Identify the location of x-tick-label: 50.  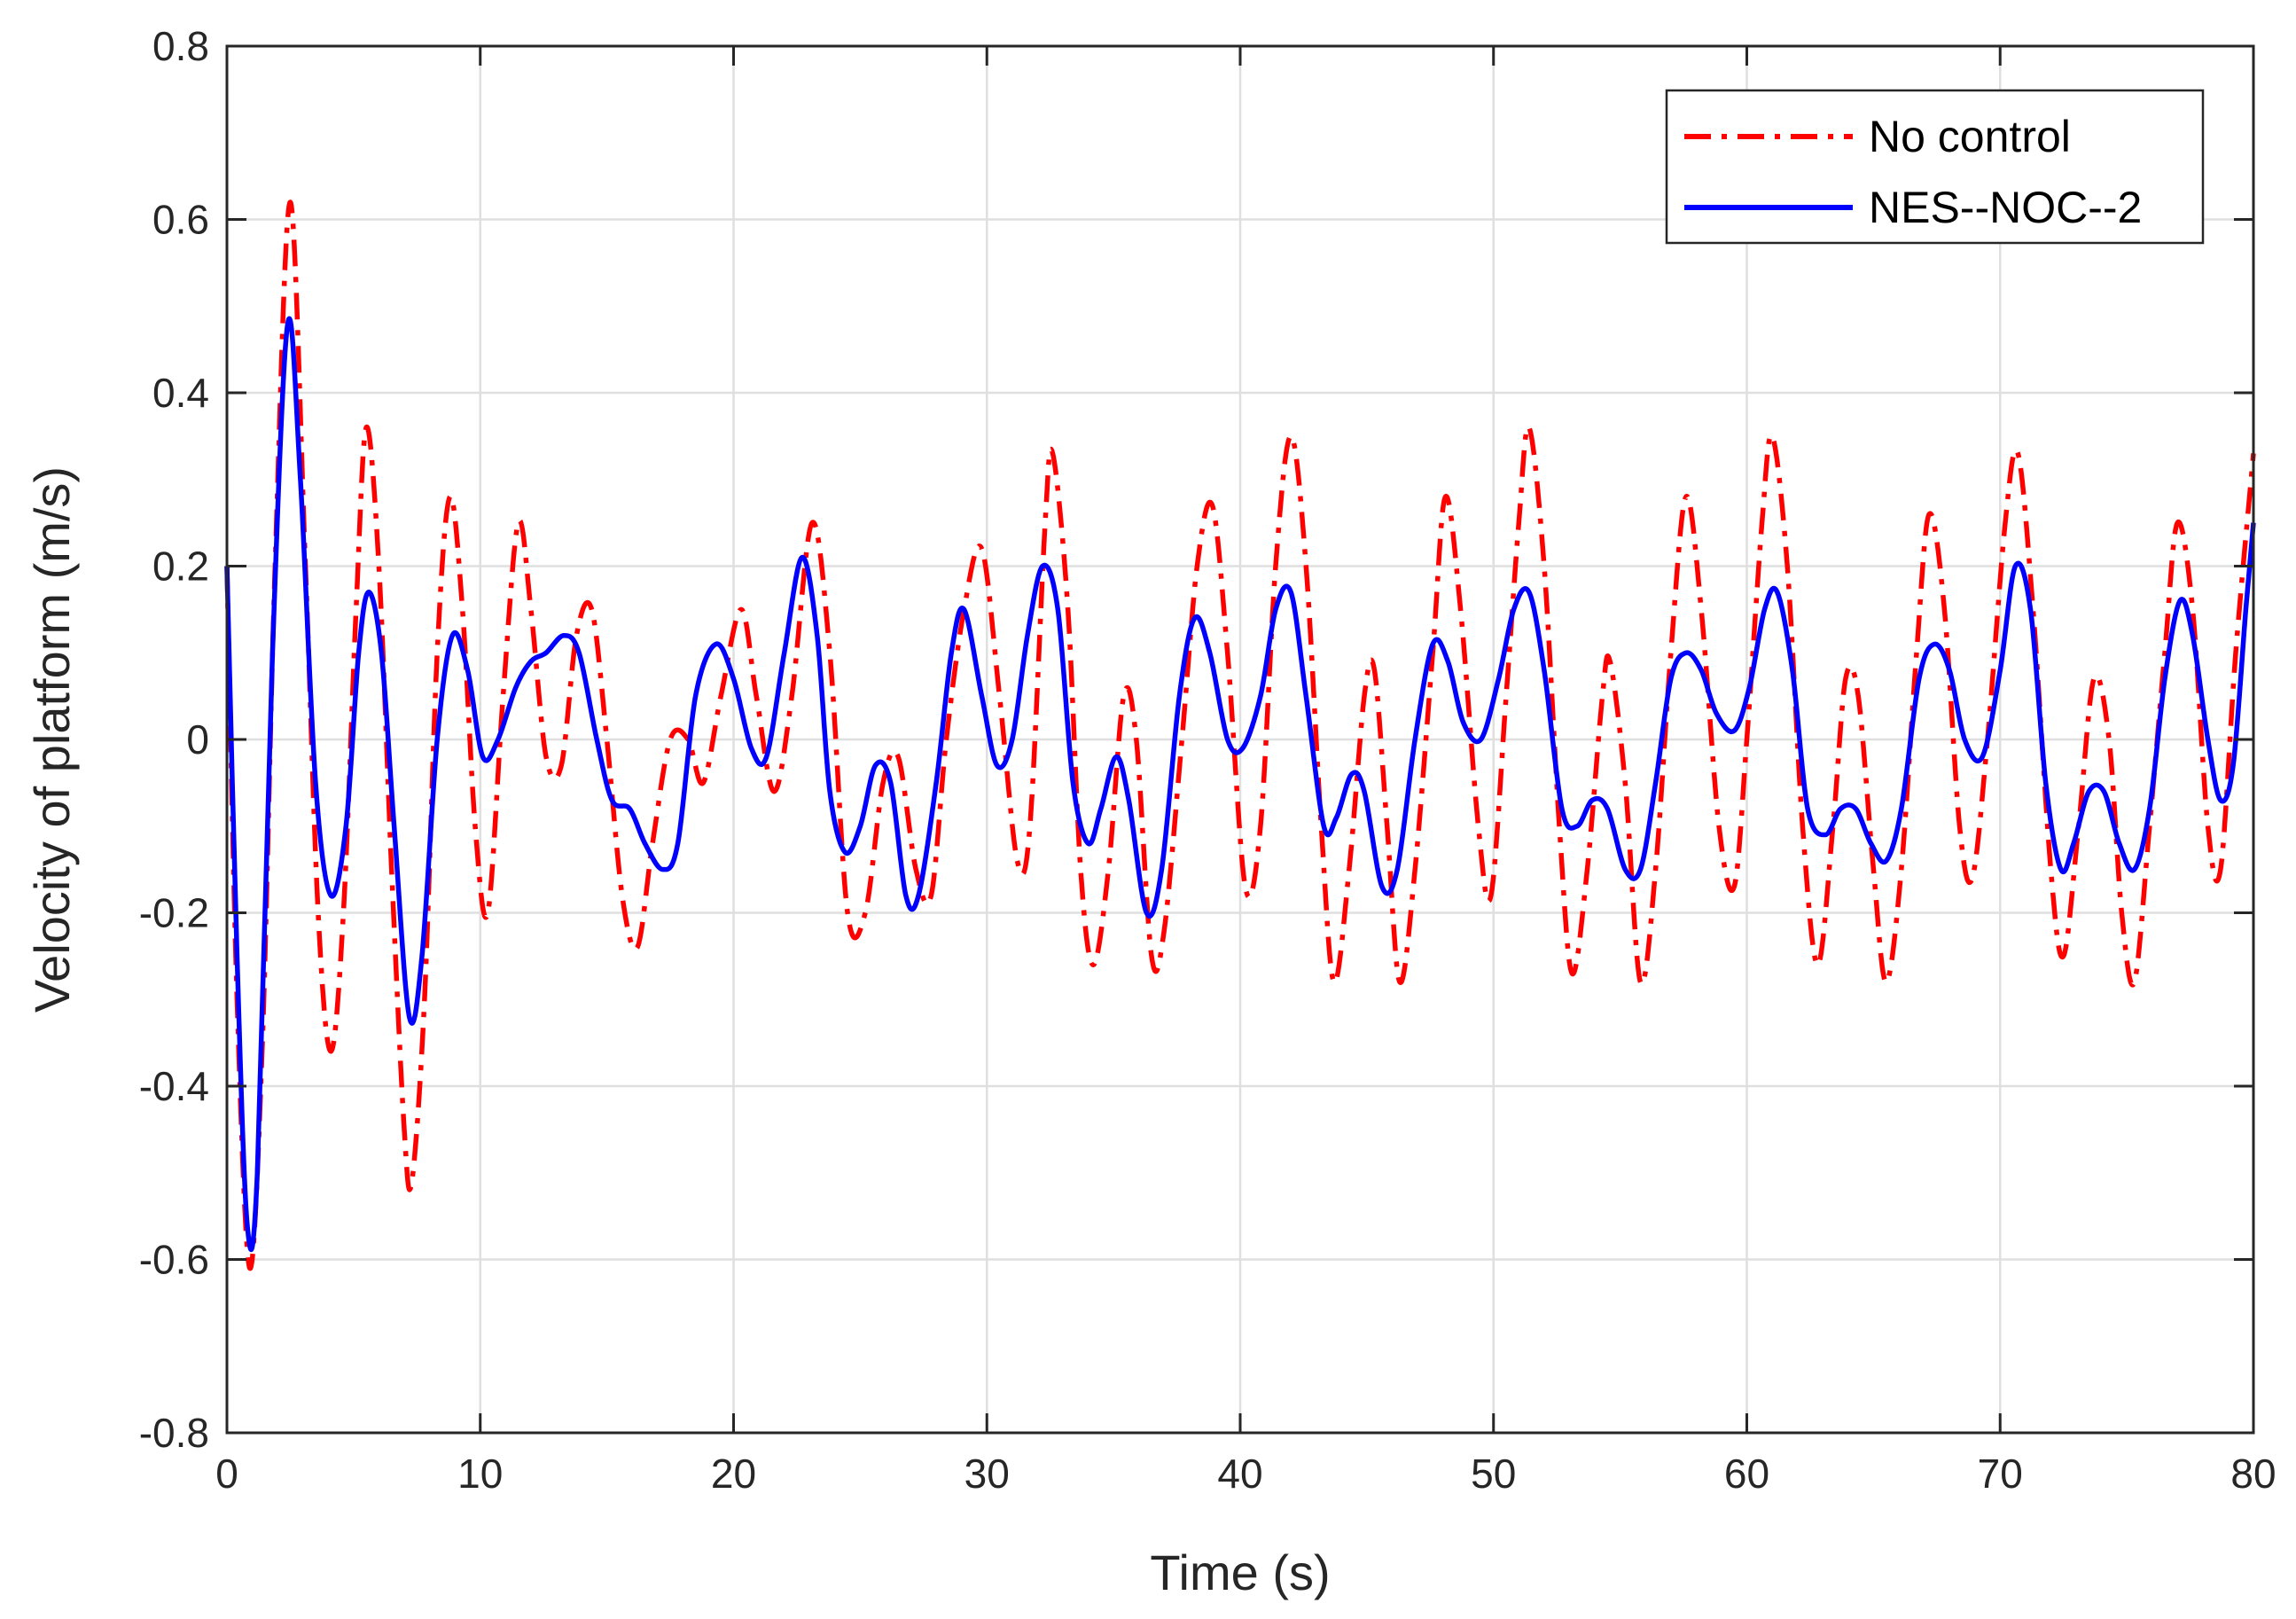
(1493, 1474).